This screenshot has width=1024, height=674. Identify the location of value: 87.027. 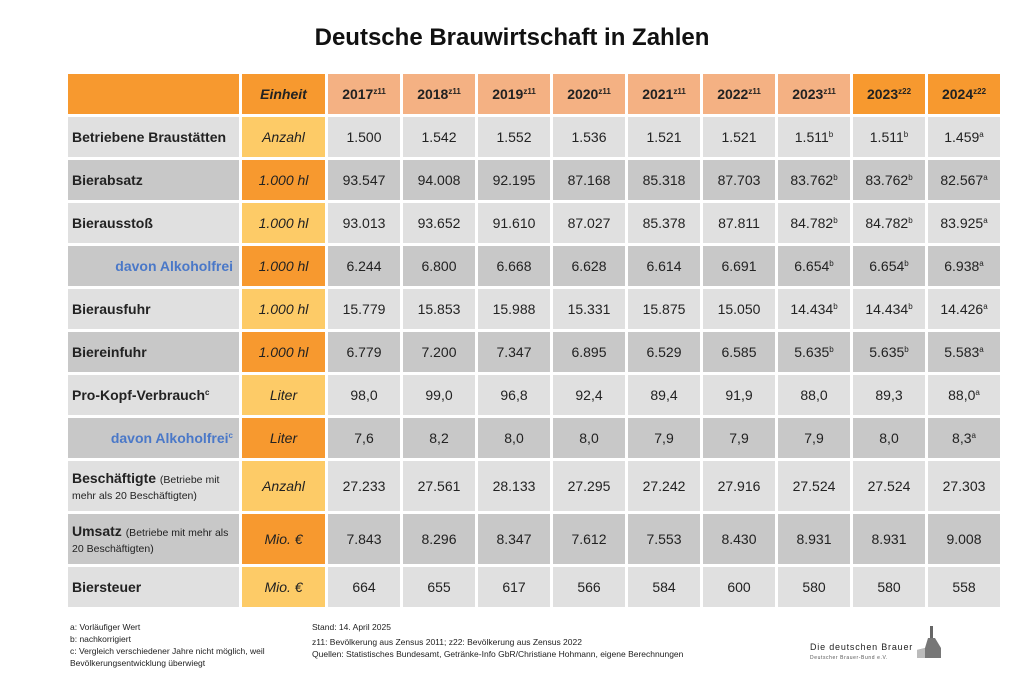
(589, 223).